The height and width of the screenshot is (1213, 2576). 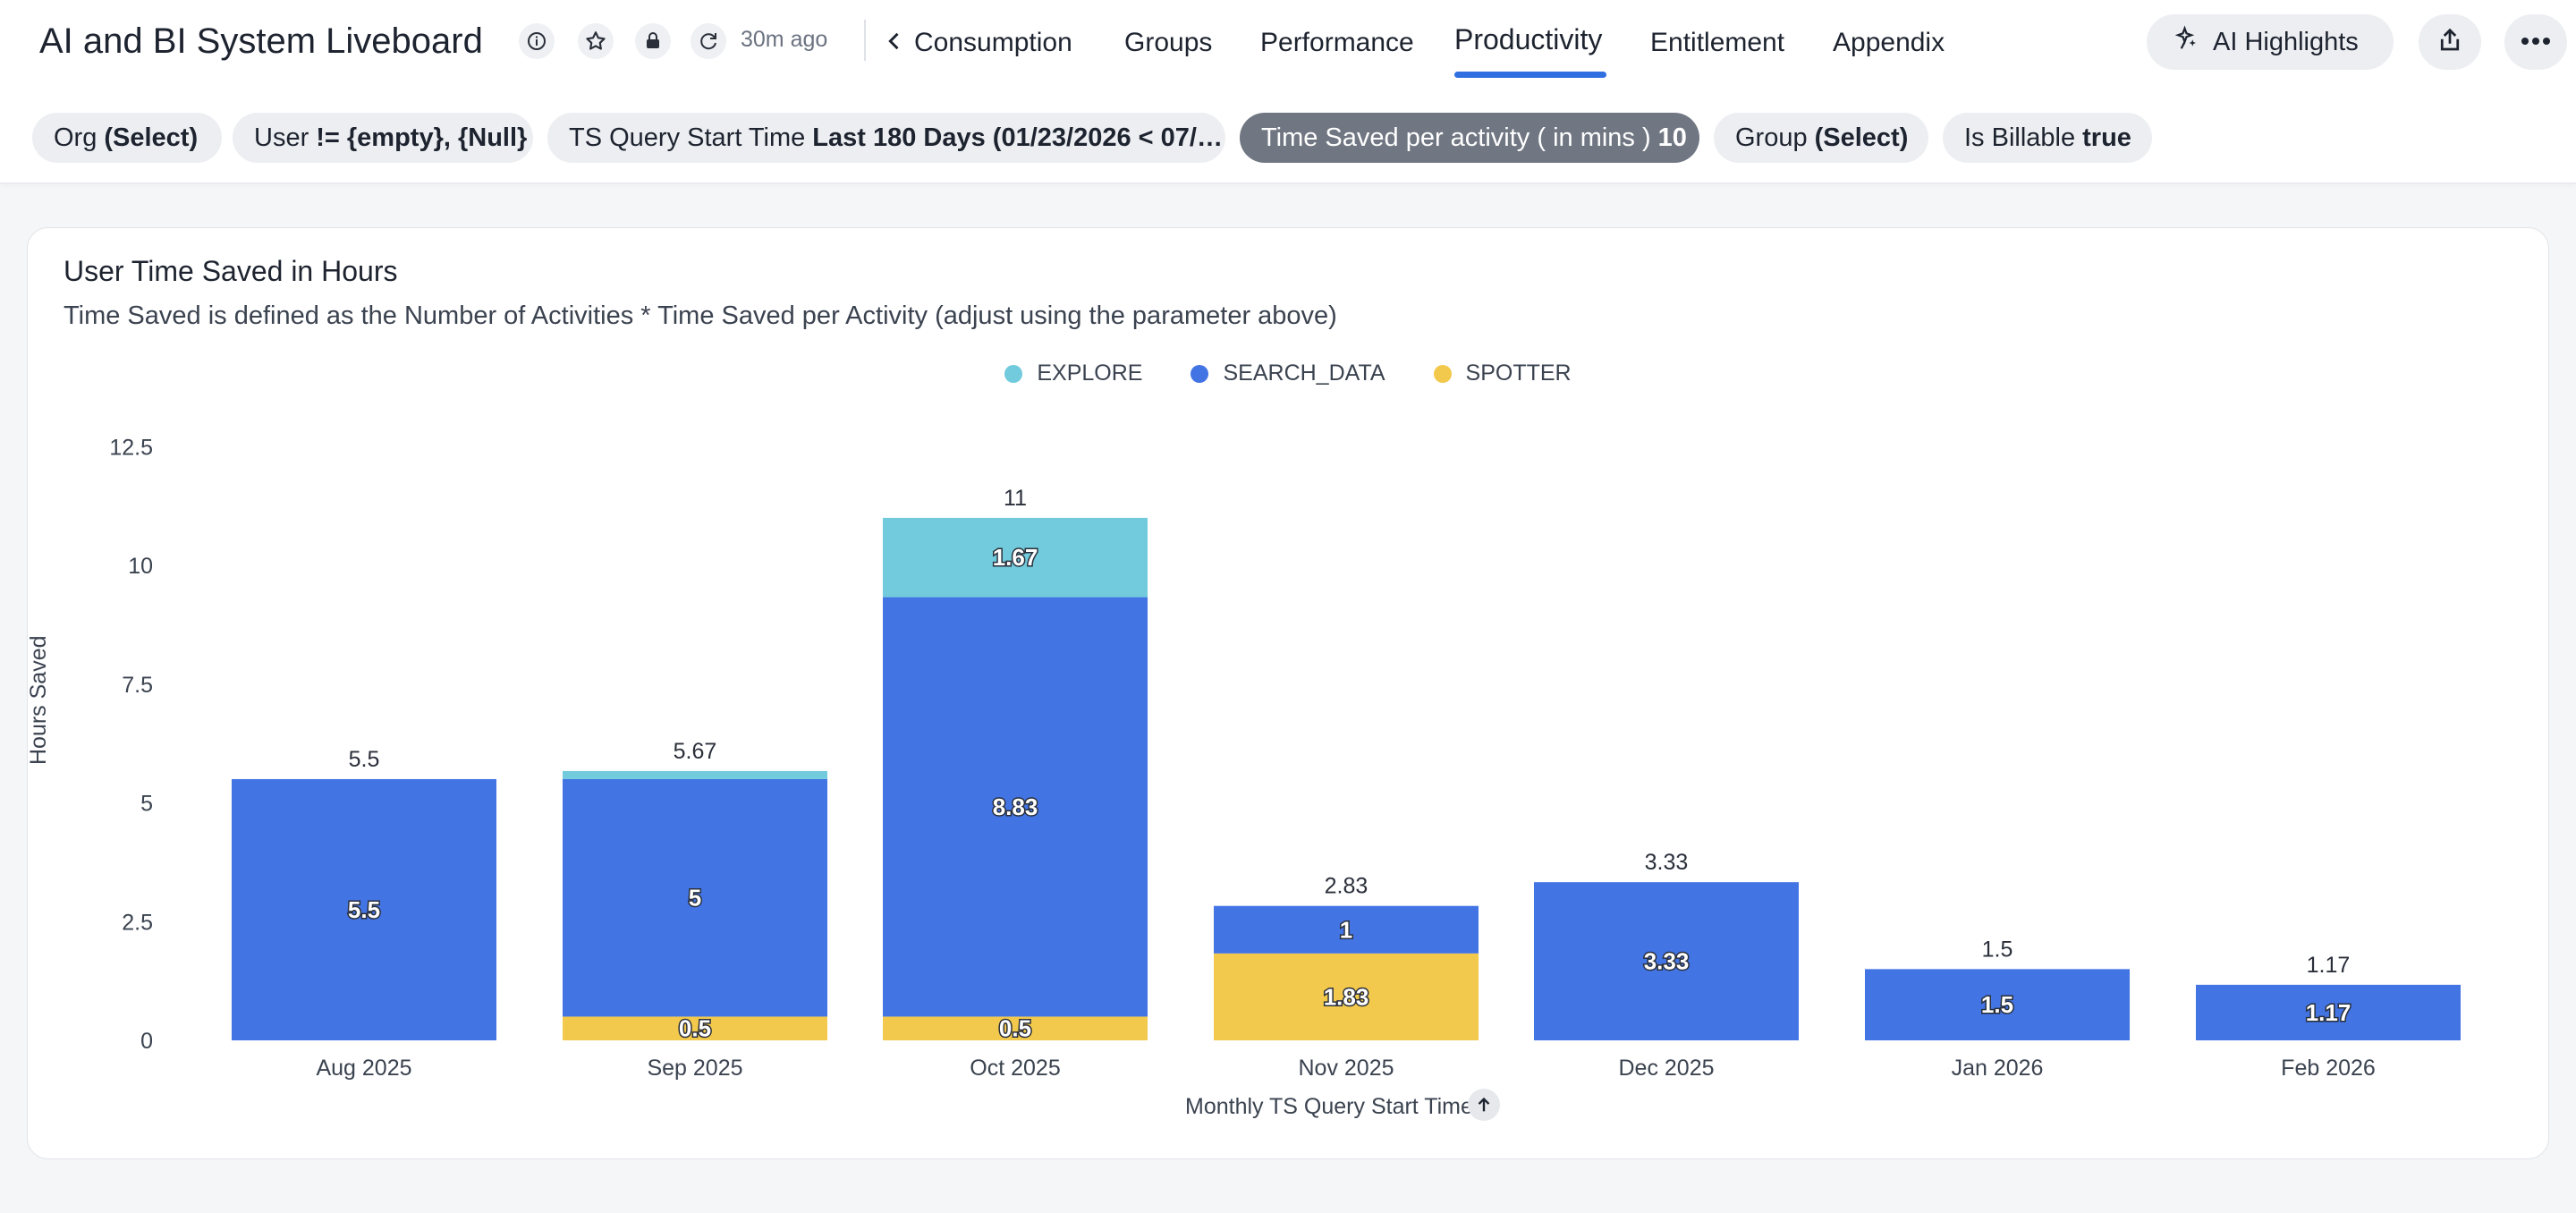 I want to click on x-axis-label: Monthly TS Query Start Time, so click(x=1329, y=1106).